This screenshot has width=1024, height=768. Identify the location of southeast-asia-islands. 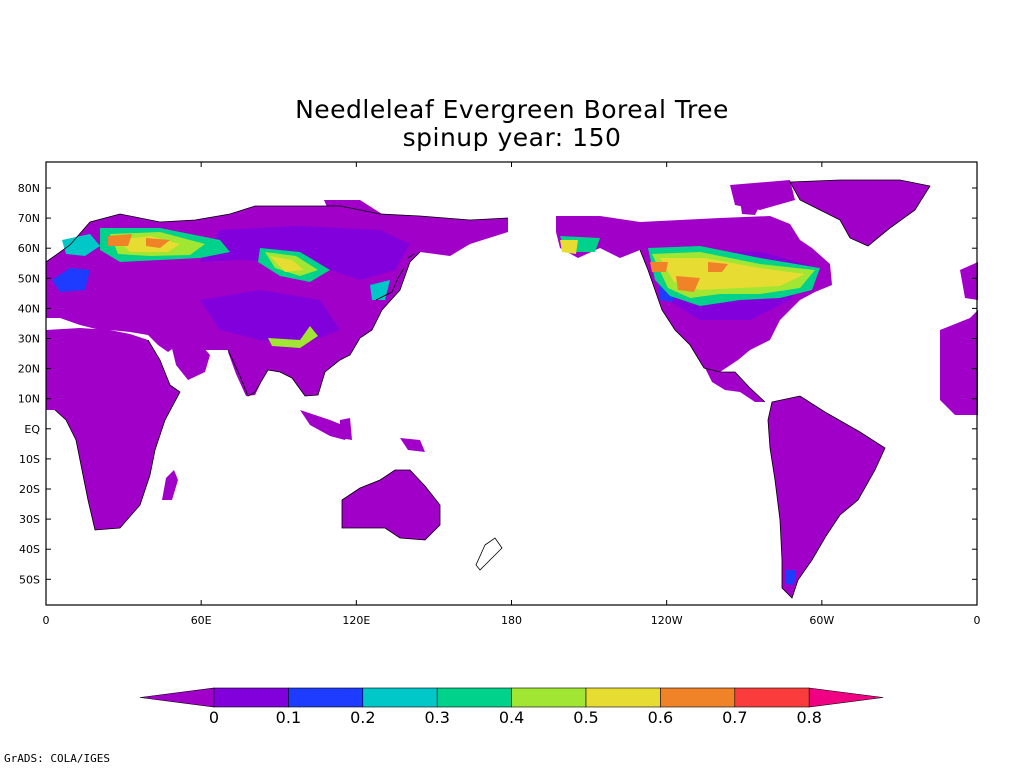
(362, 431).